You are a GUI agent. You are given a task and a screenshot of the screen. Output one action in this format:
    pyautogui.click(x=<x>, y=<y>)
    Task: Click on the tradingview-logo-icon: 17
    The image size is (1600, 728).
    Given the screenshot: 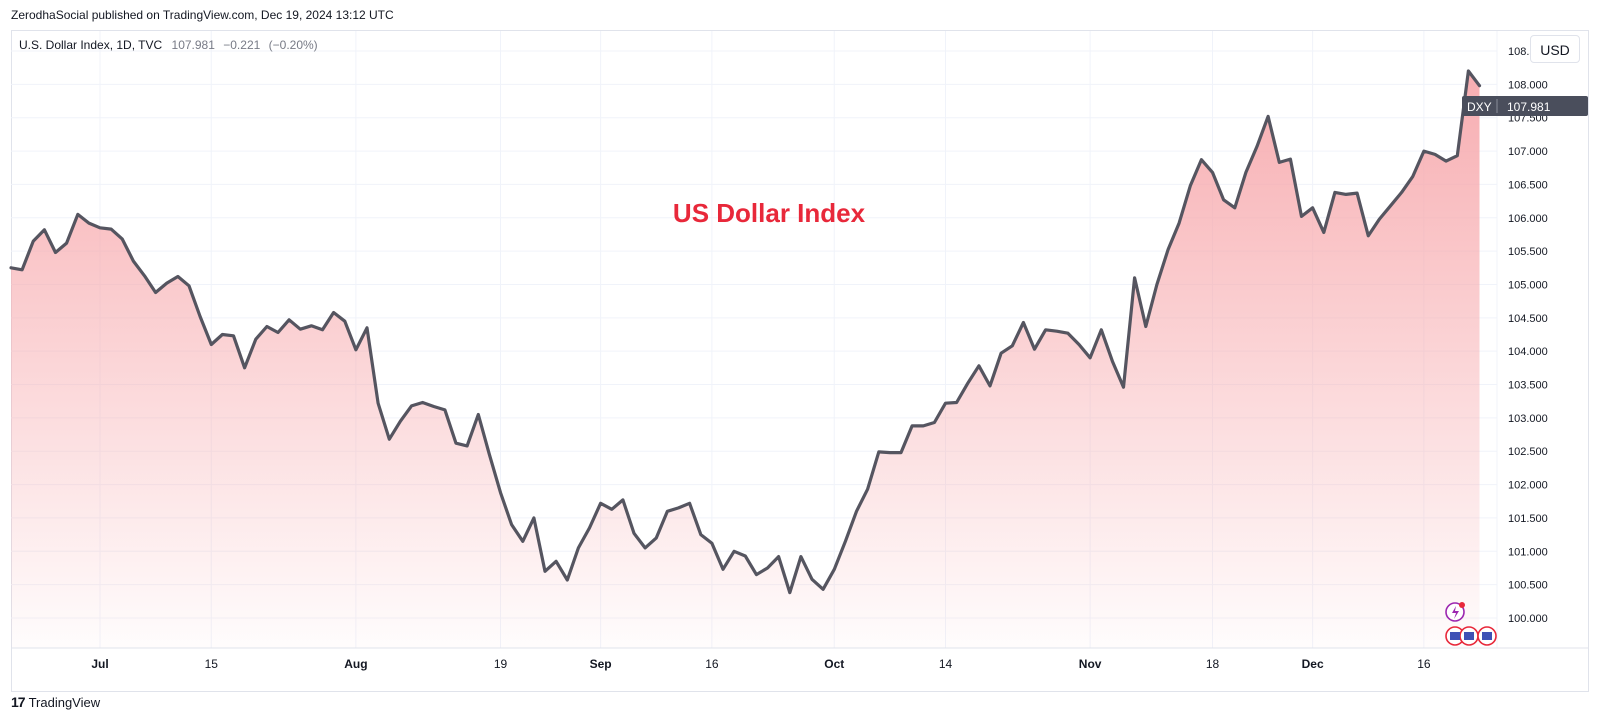 What is the action you would take?
    pyautogui.click(x=18, y=702)
    